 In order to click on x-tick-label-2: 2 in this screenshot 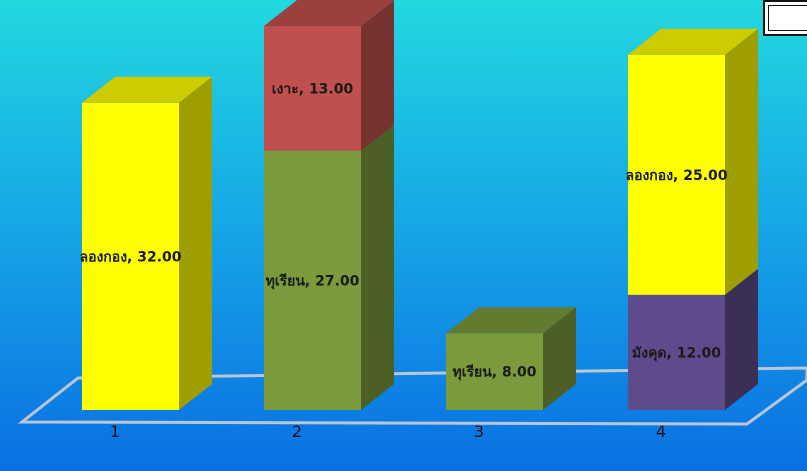, I will do `click(297, 431)`.